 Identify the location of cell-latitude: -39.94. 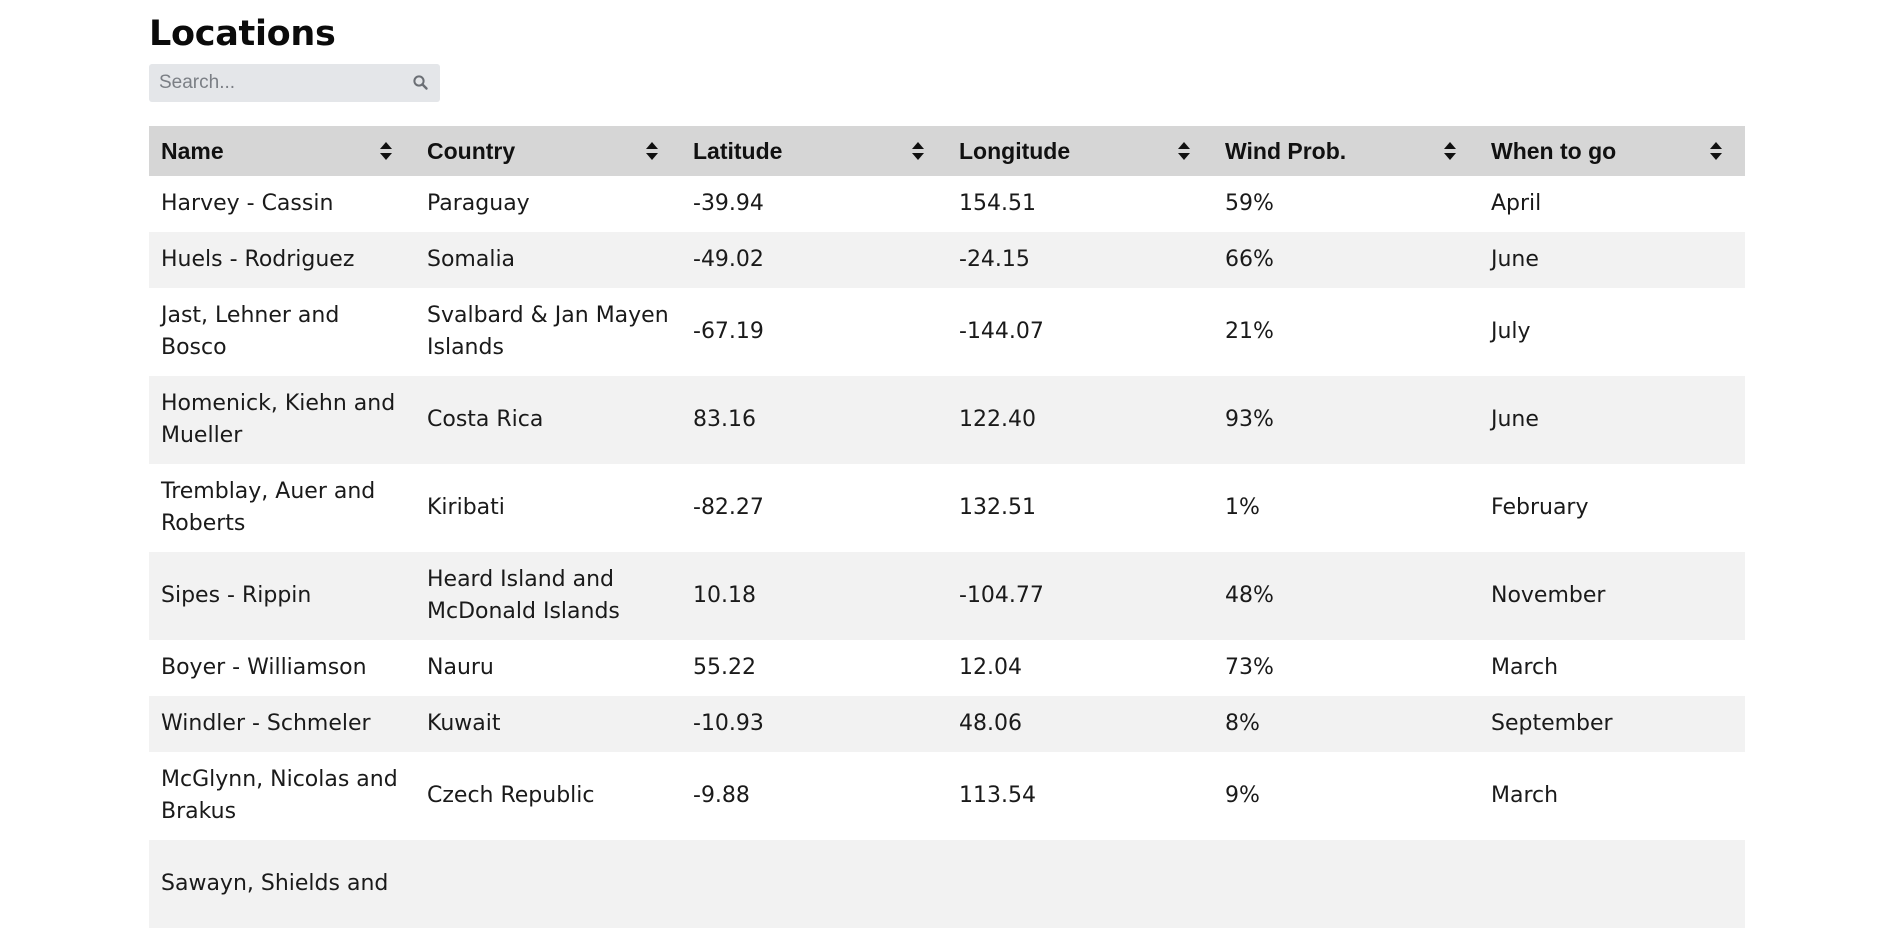
(728, 203).